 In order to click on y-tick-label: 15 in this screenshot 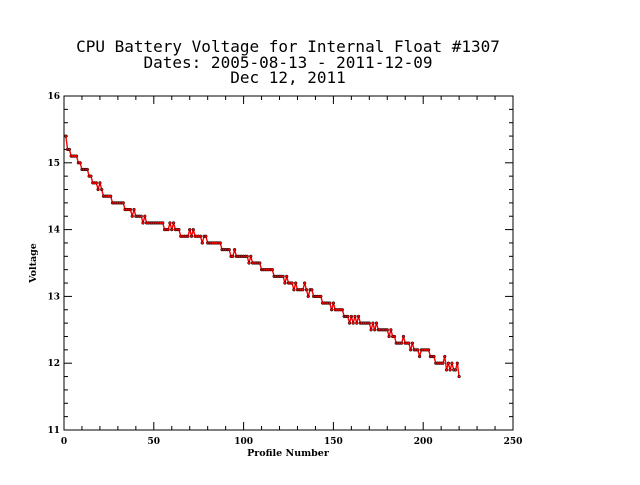, I will do `click(53, 164)`.